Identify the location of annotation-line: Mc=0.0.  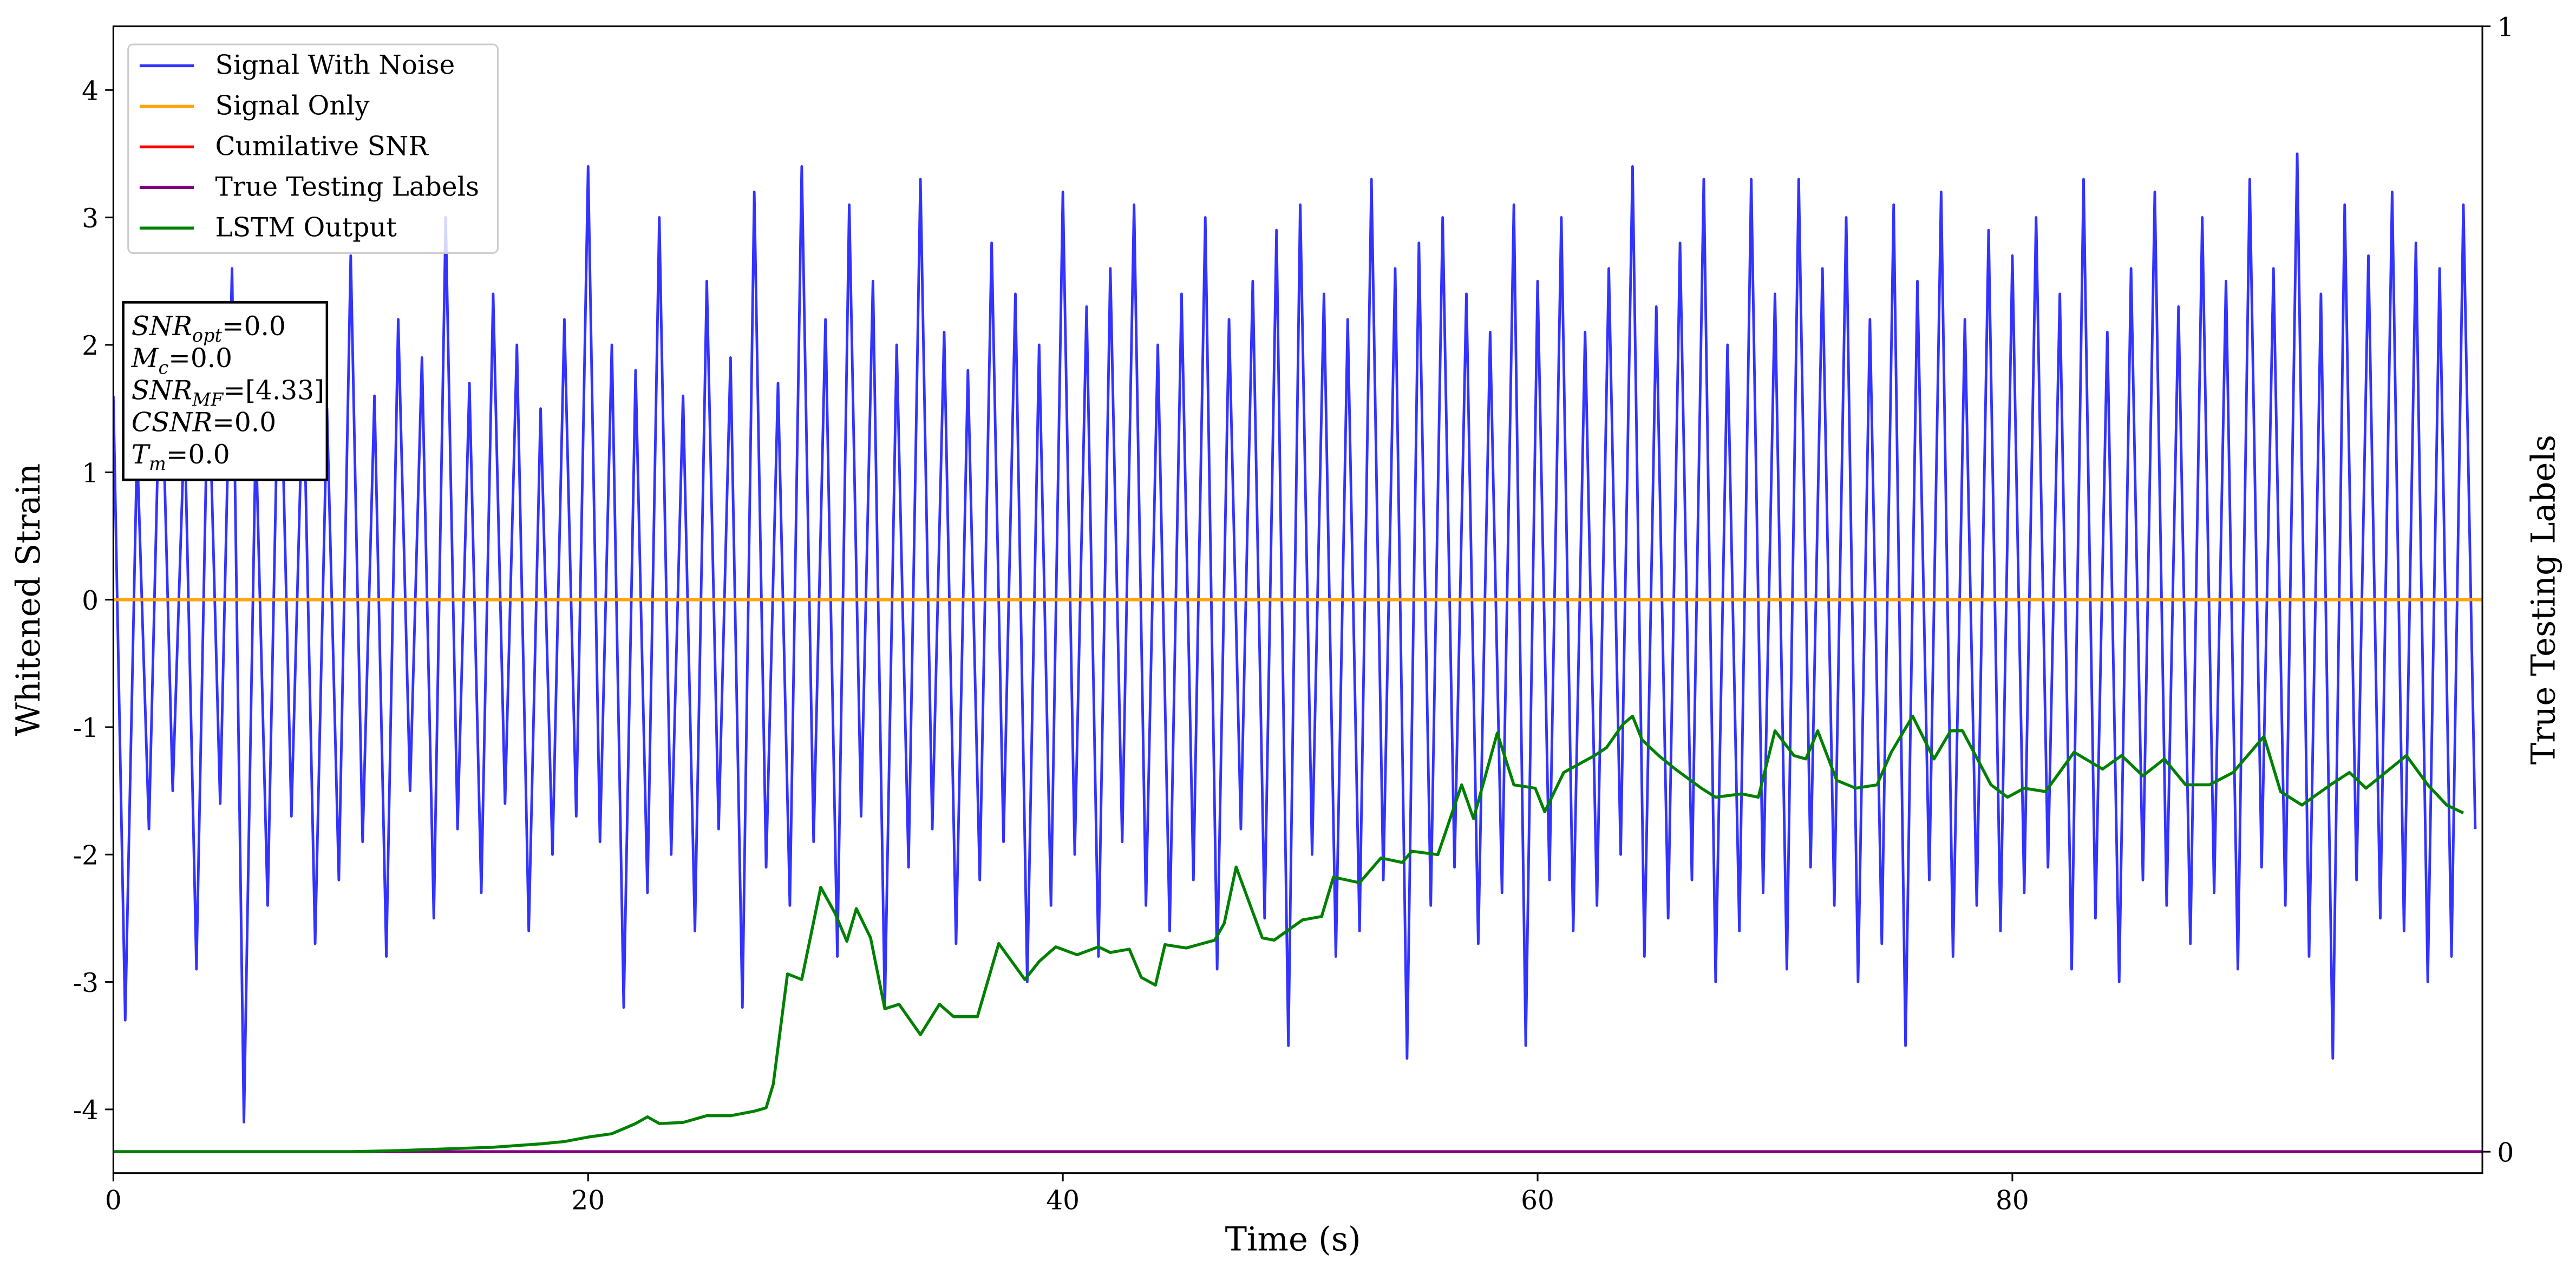
(182, 360).